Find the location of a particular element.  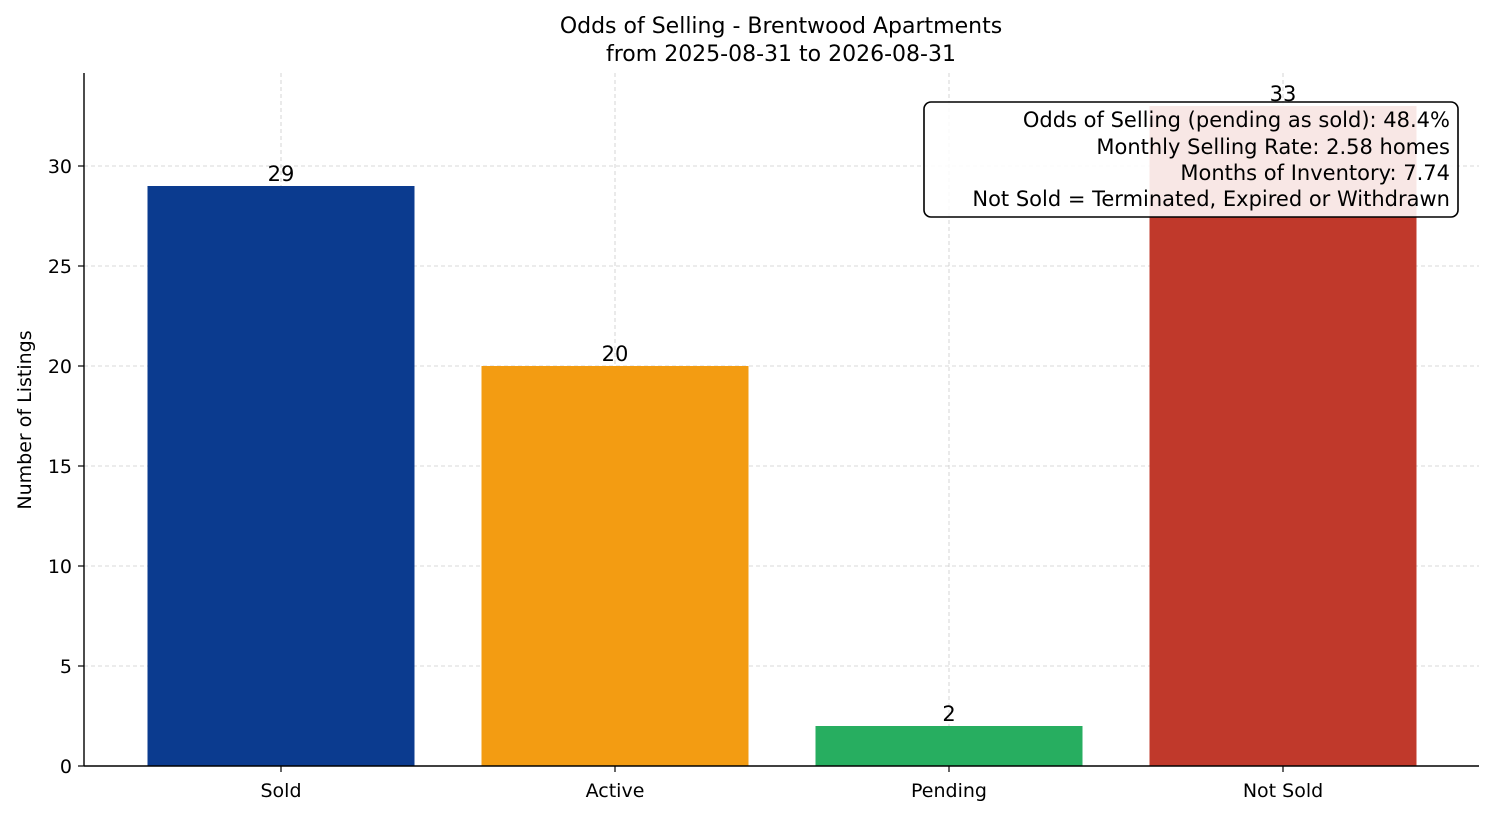

annotation-line-odds: Odds of Selling (pending as sold): 48.4% is located at coordinates (1236, 120).